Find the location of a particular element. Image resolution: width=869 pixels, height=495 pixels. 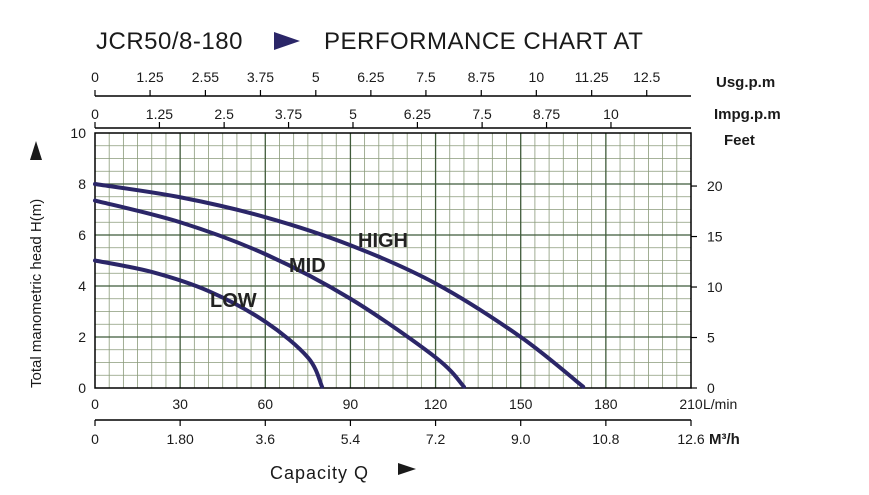

usgpm-tick-label: 2.55 is located at coordinates (205, 77).